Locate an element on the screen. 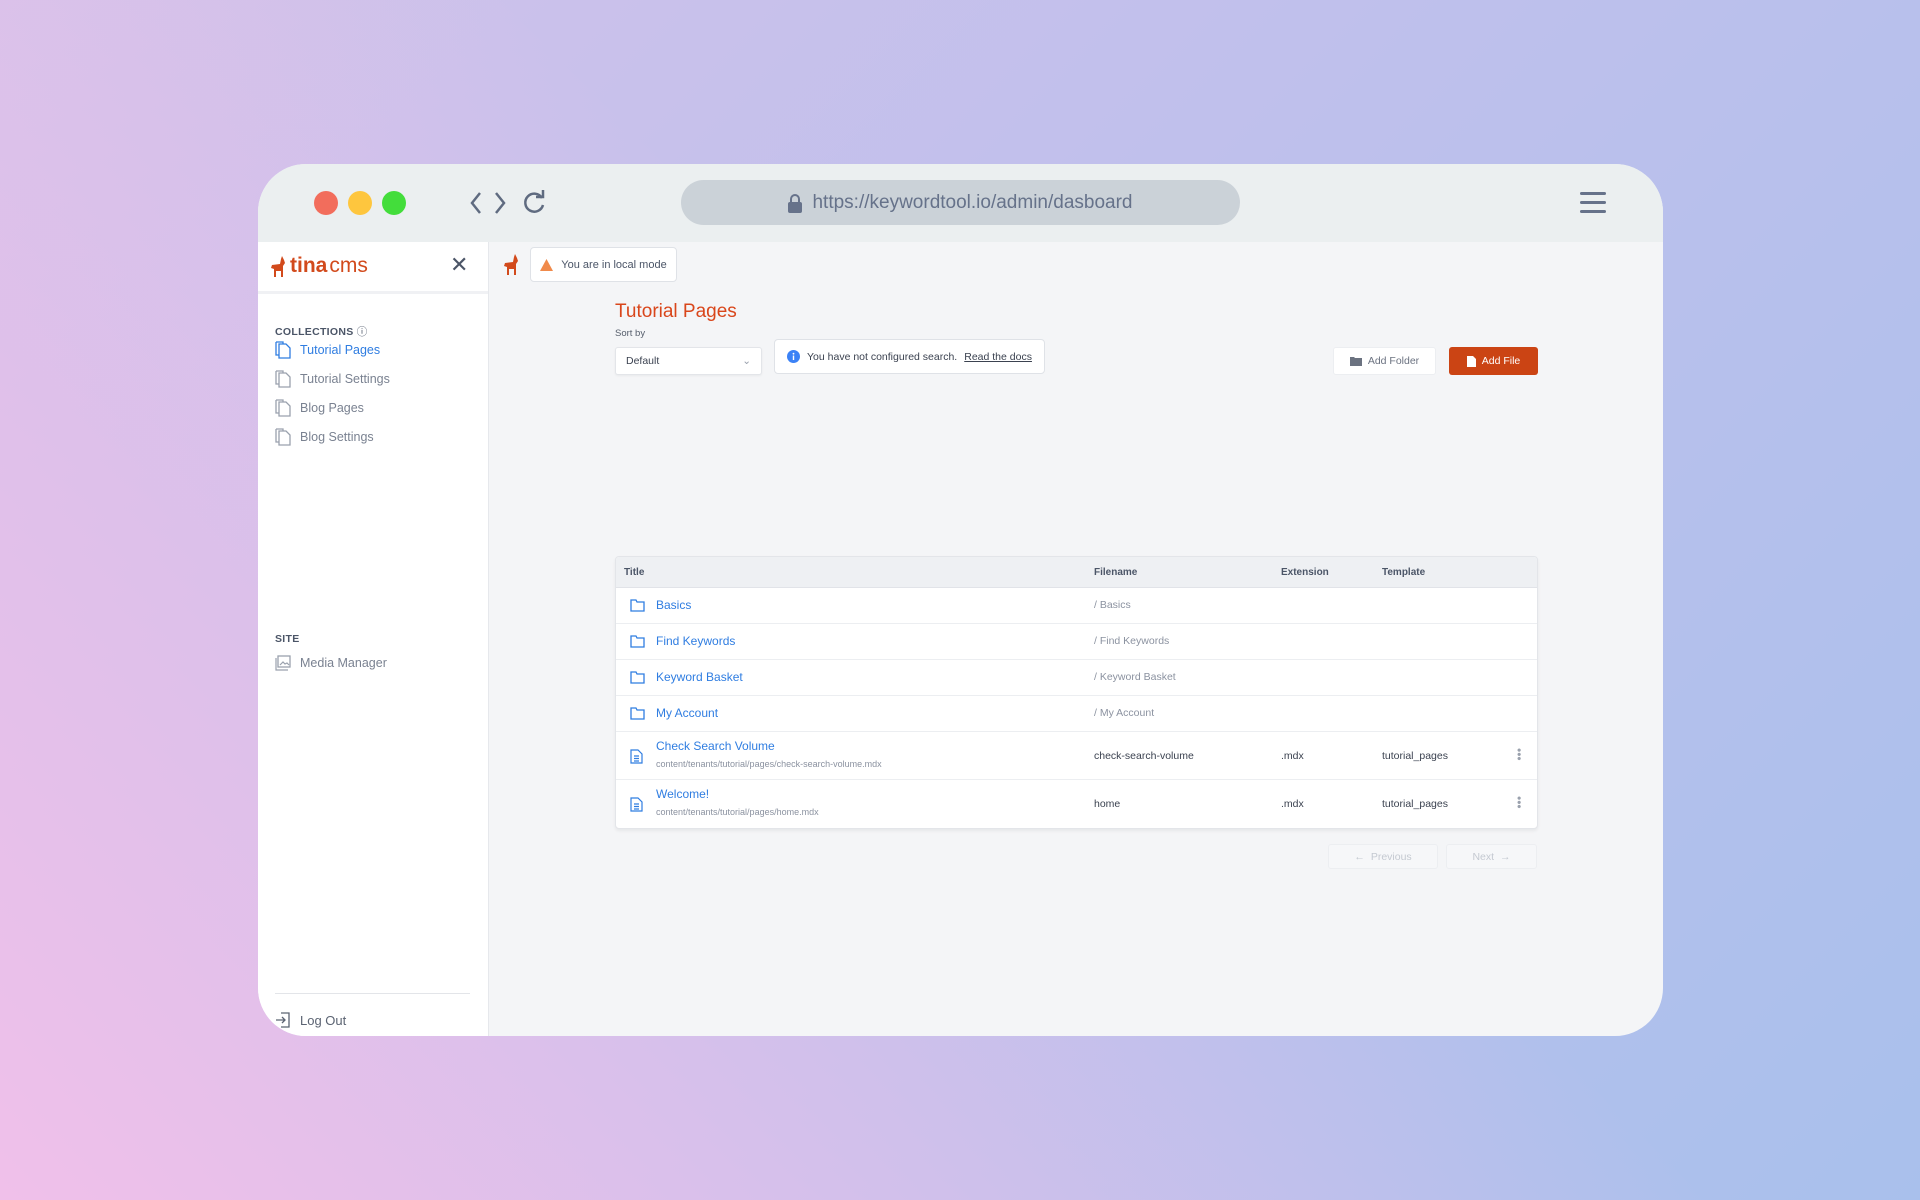 The width and height of the screenshot is (1920, 1200). collections-heading: COLLECTIONS ⓘ is located at coordinates (321, 332).